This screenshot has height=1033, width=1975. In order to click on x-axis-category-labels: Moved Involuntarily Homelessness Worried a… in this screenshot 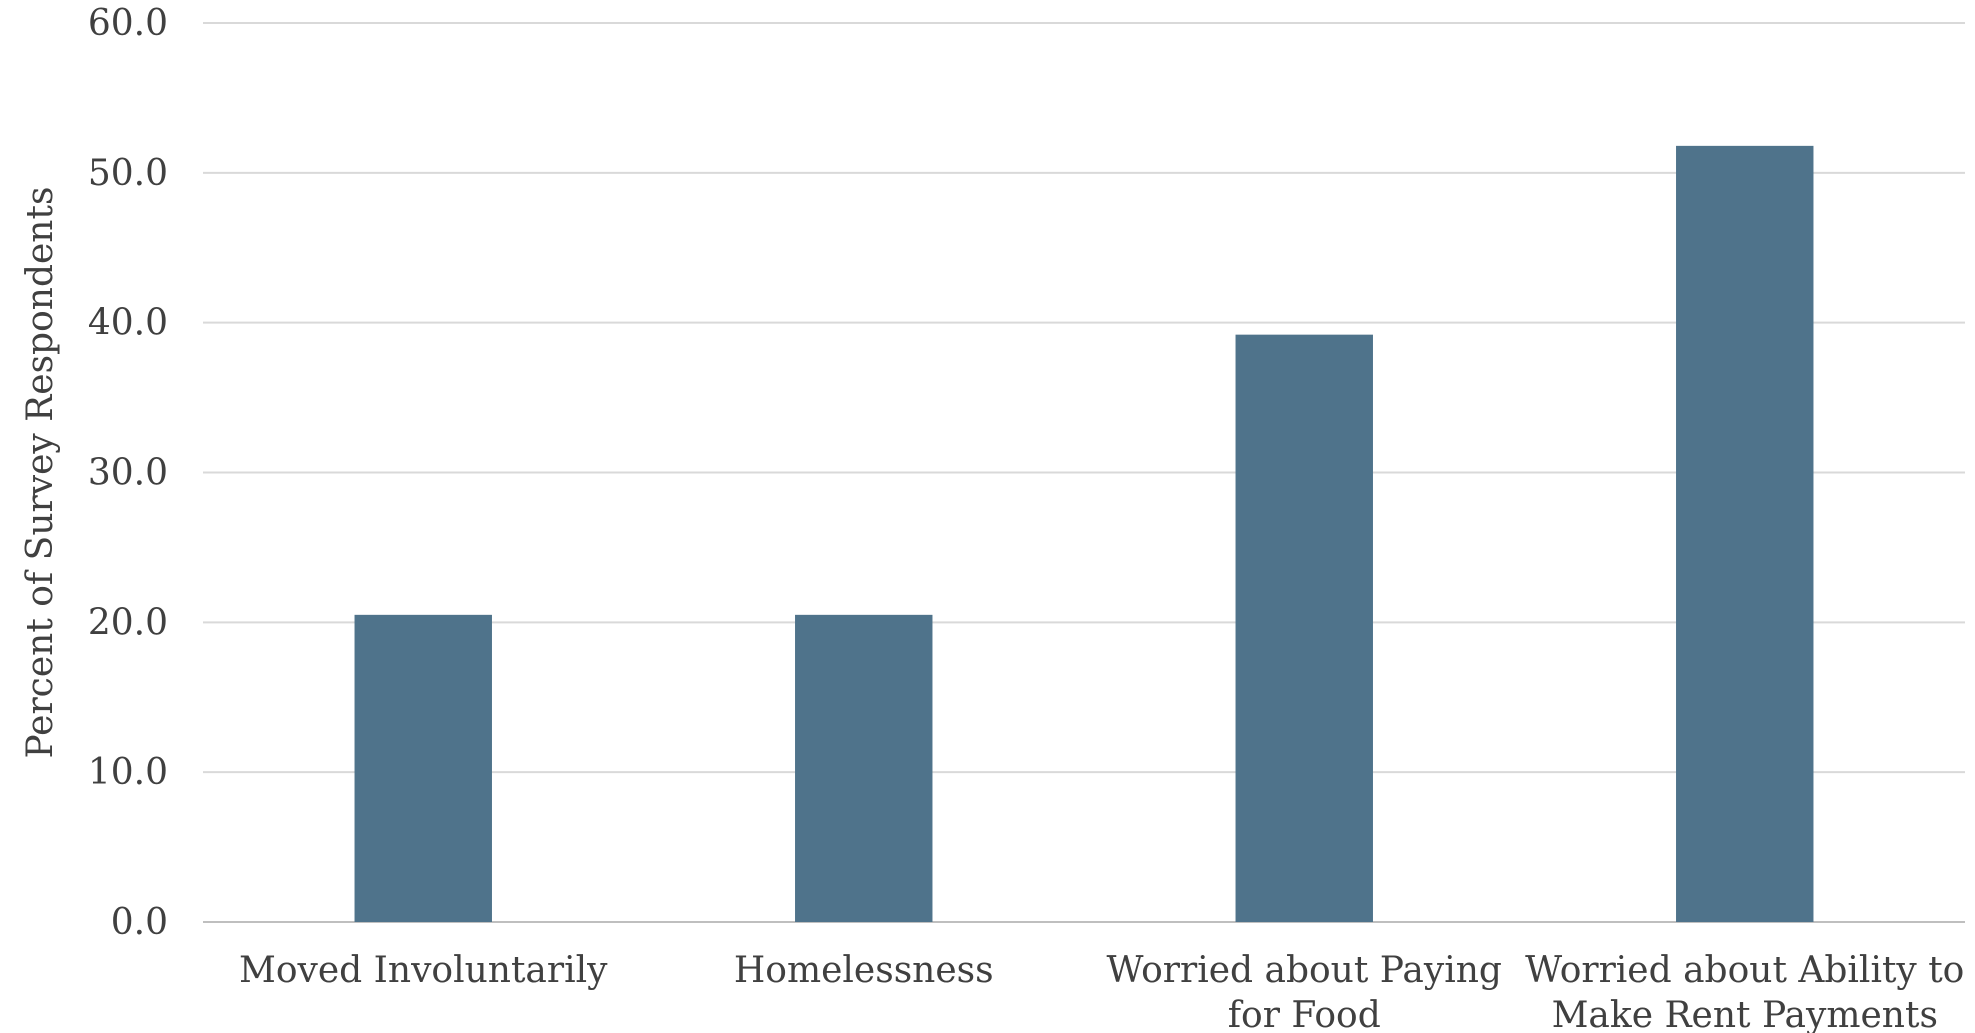, I will do `click(1101, 991)`.